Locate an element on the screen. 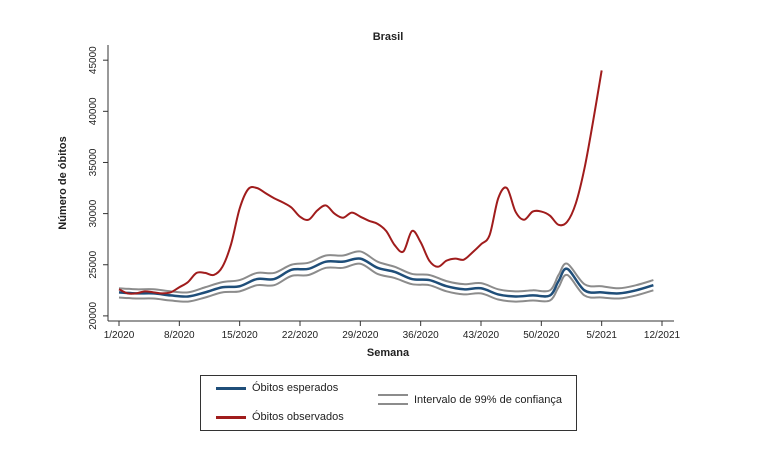  x-tick-label: 50/2020 is located at coordinates (541, 335).